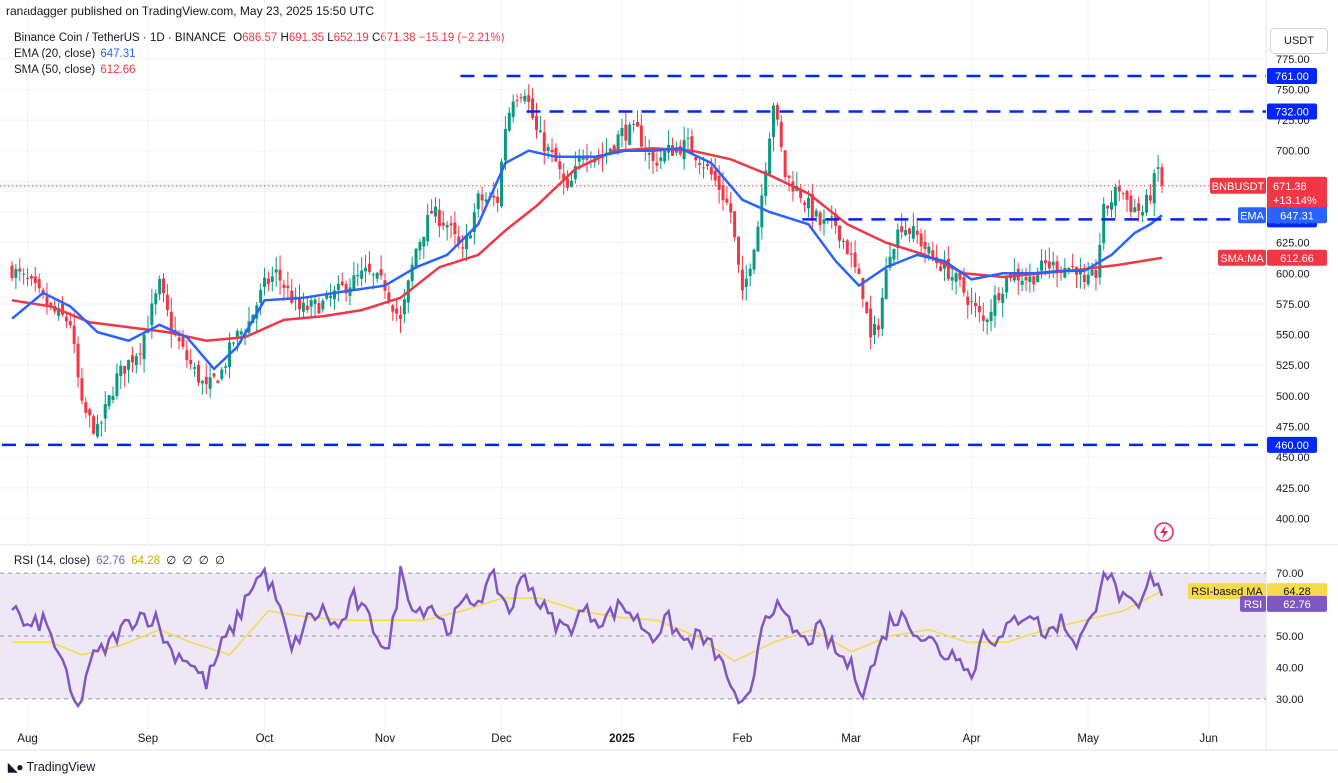 Image resolution: width=1338 pixels, height=783 pixels. I want to click on time-tick-label: Oct, so click(265, 739).